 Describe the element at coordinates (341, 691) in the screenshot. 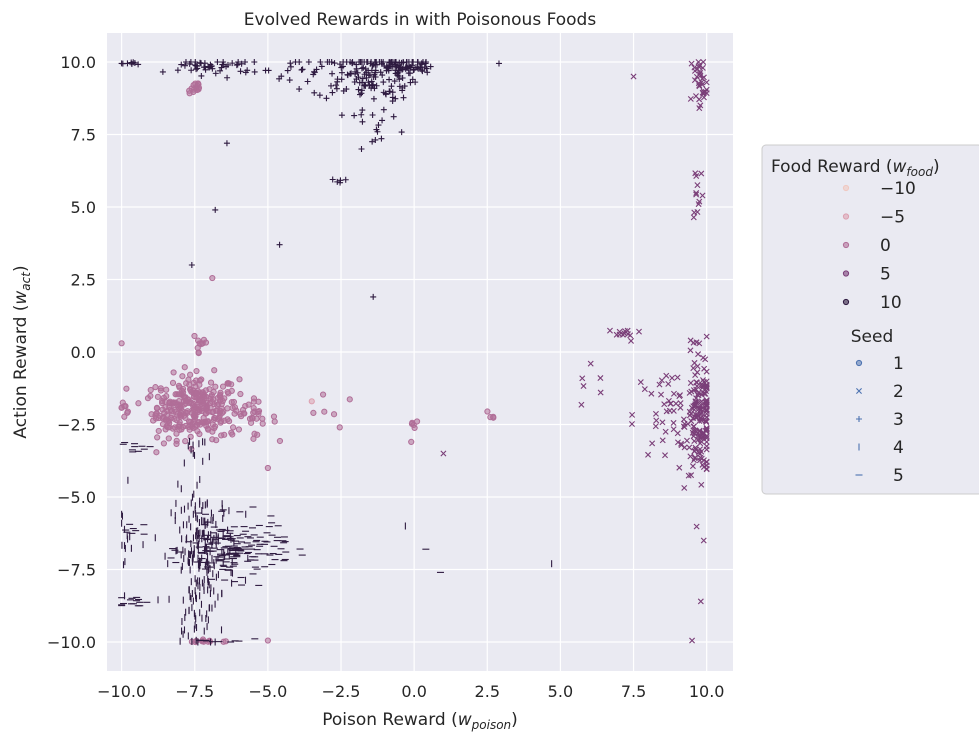

I see `x-tick-label: −2.5` at that location.